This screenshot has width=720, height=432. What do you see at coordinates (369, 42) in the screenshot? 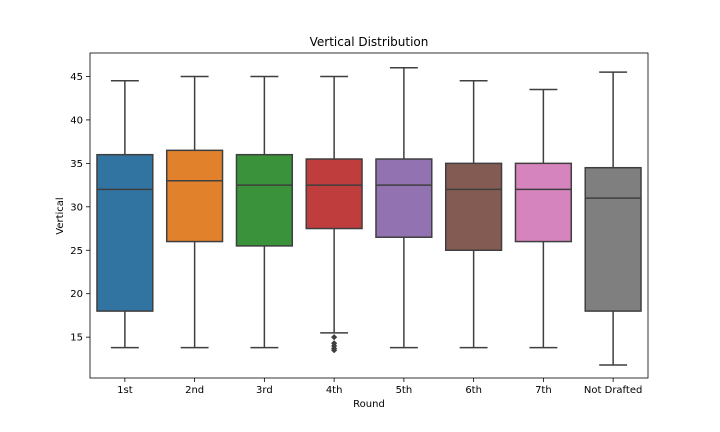
I see `chart-title: Vertical Distribution` at bounding box center [369, 42].